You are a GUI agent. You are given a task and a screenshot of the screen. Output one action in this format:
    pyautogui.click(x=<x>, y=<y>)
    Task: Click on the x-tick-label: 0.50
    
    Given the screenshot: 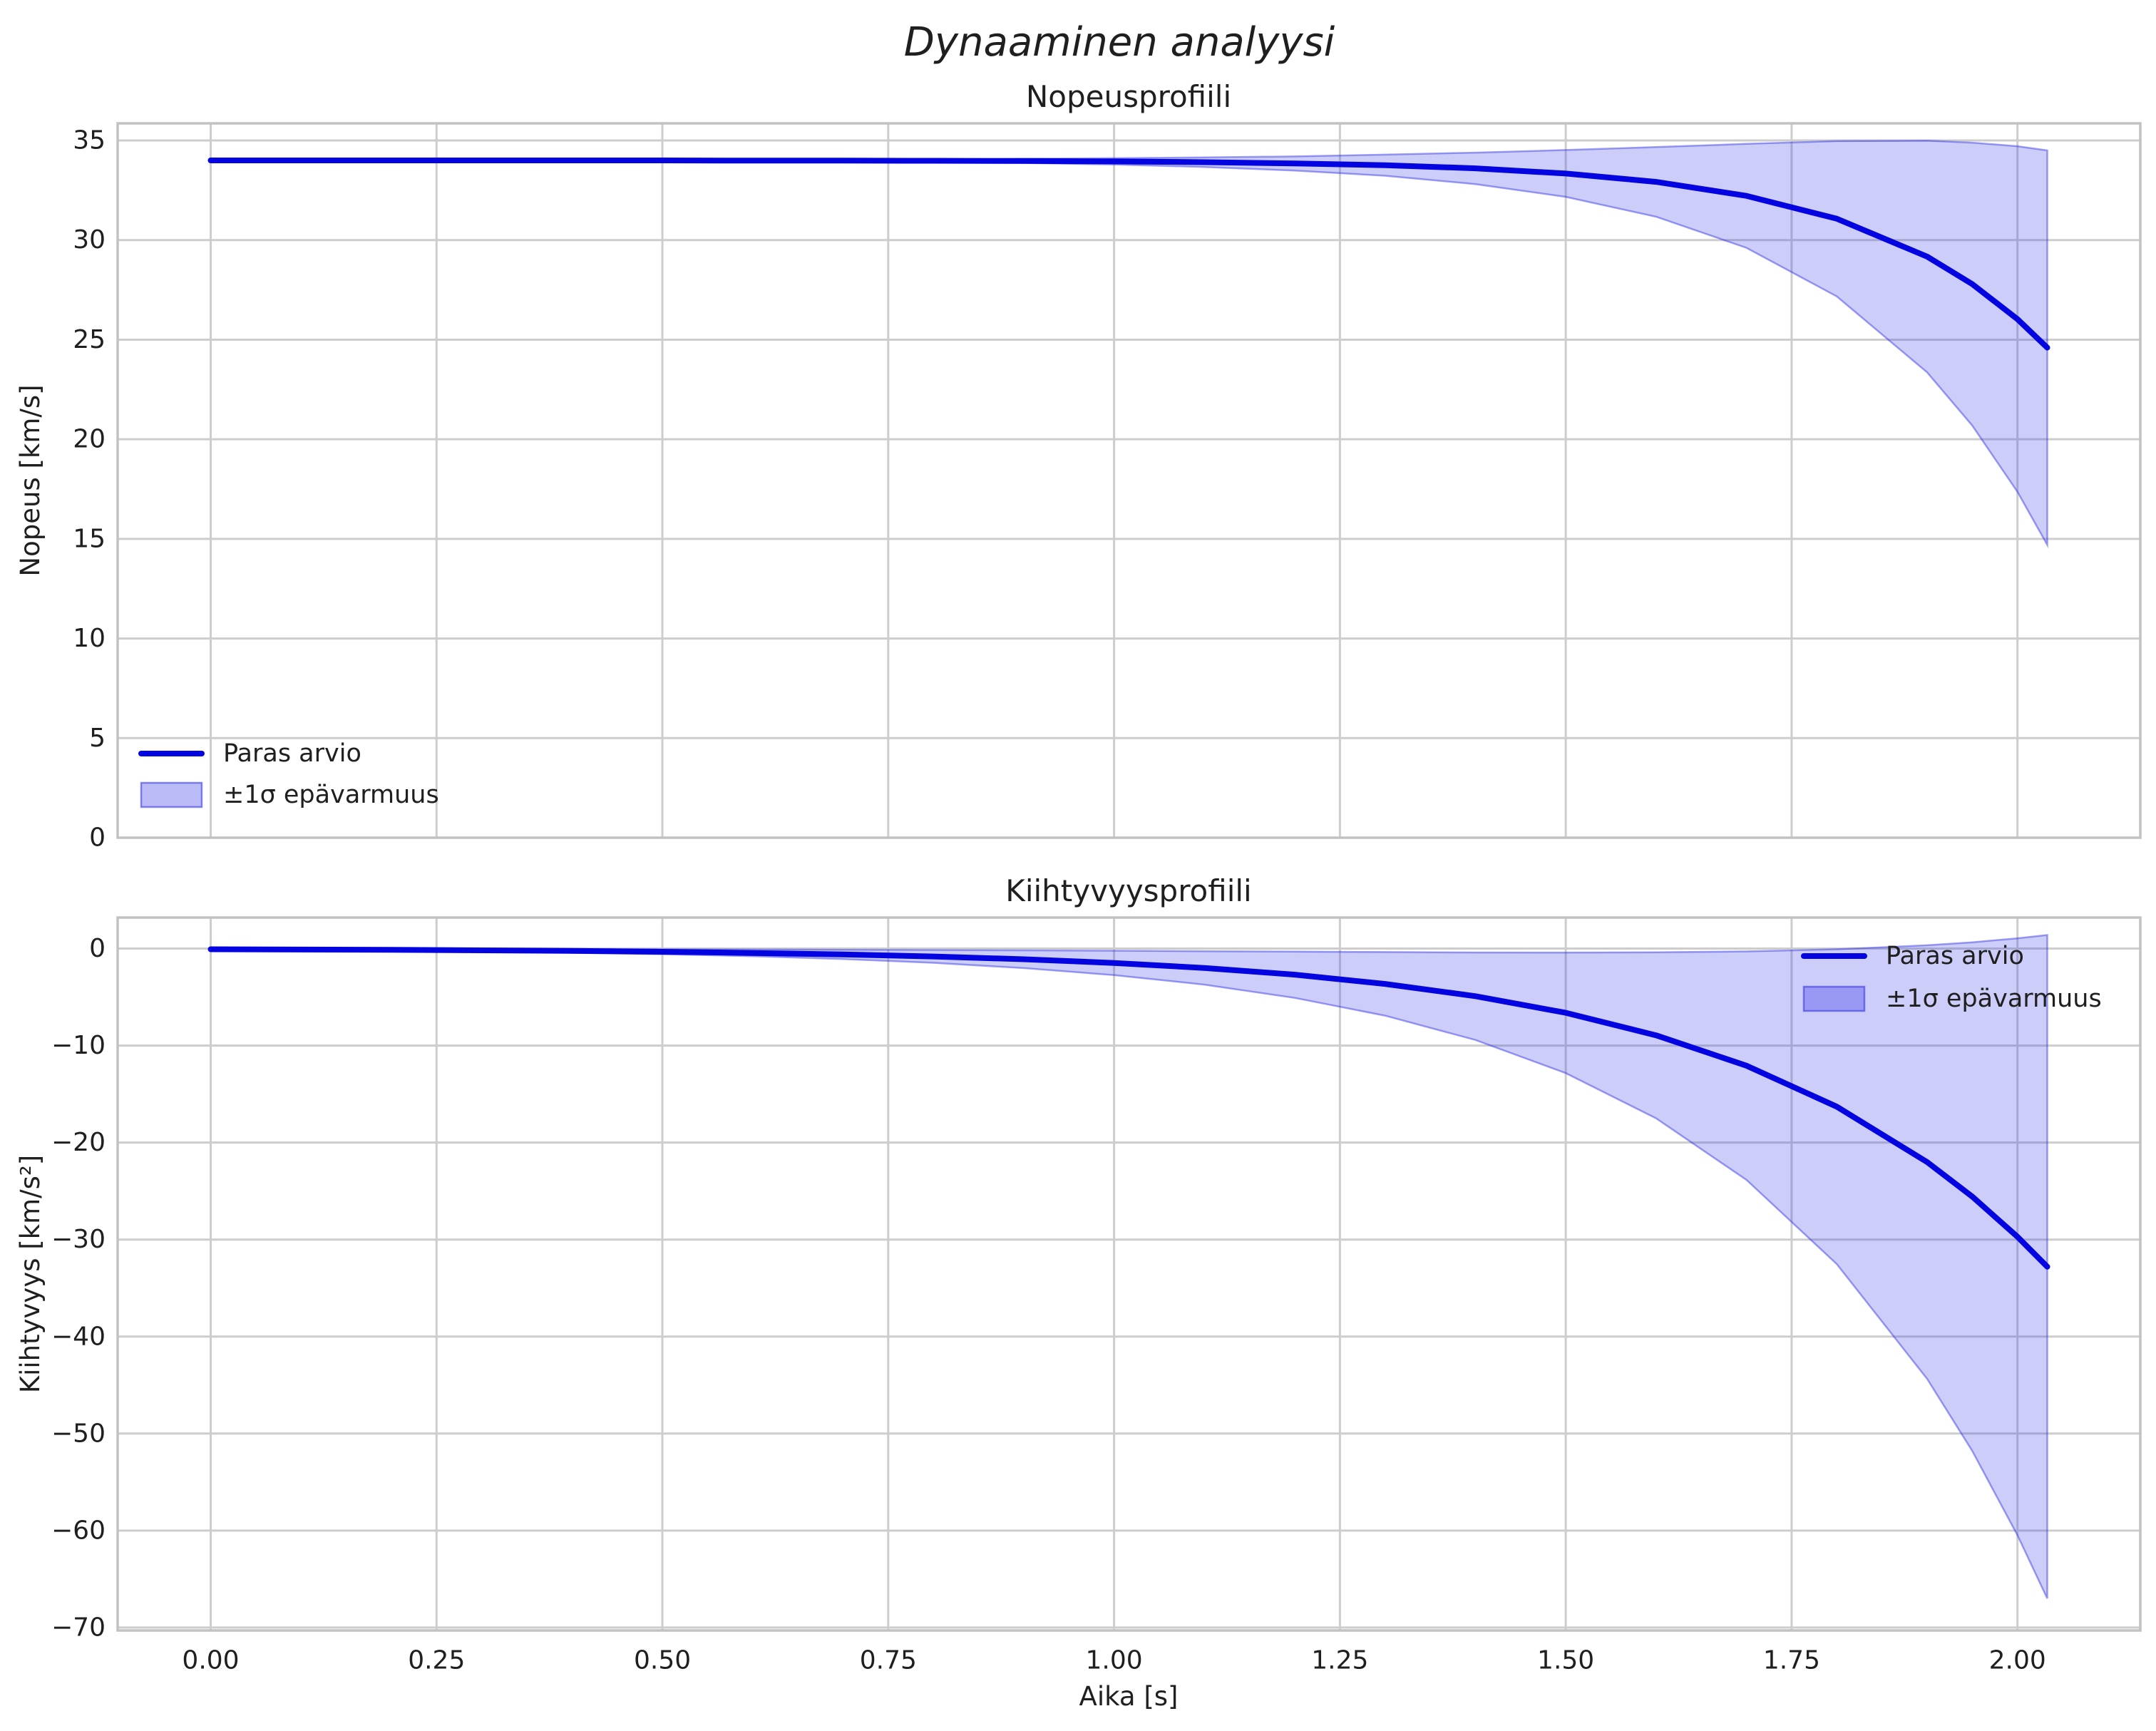 What is the action you would take?
    pyautogui.click(x=662, y=1660)
    